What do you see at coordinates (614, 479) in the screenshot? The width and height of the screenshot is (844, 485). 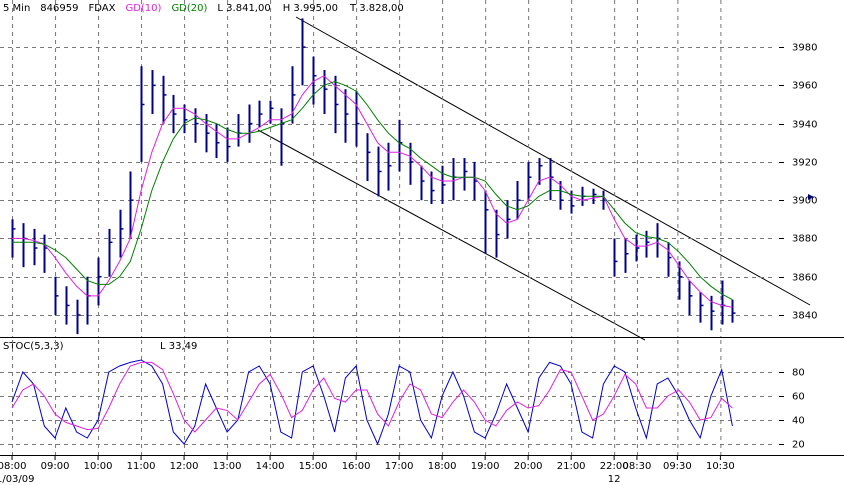 I see `date-label: 12` at bounding box center [614, 479].